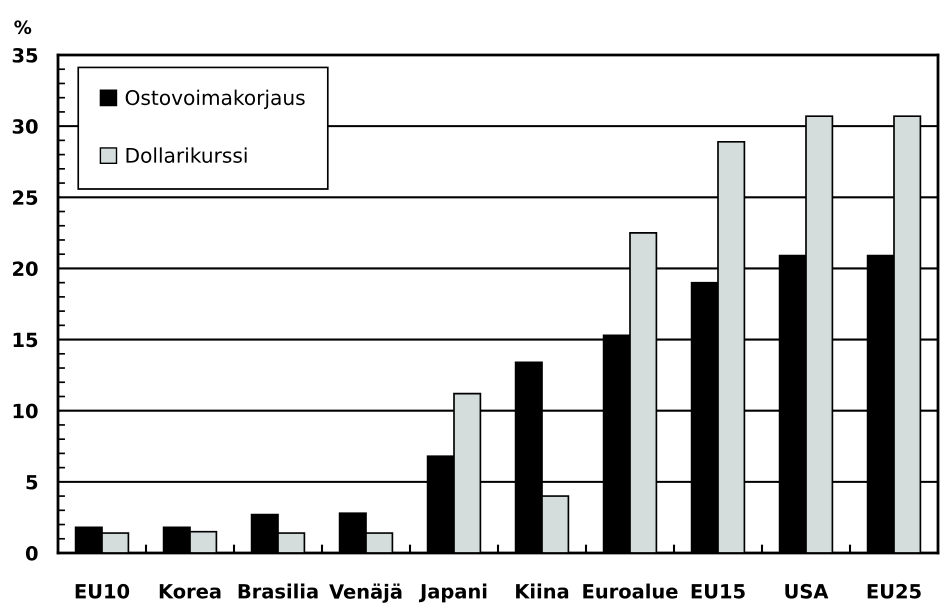 This screenshot has height=610, width=942. Describe the element at coordinates (365, 593) in the screenshot. I see `x-tick-label: Venäjä` at that location.